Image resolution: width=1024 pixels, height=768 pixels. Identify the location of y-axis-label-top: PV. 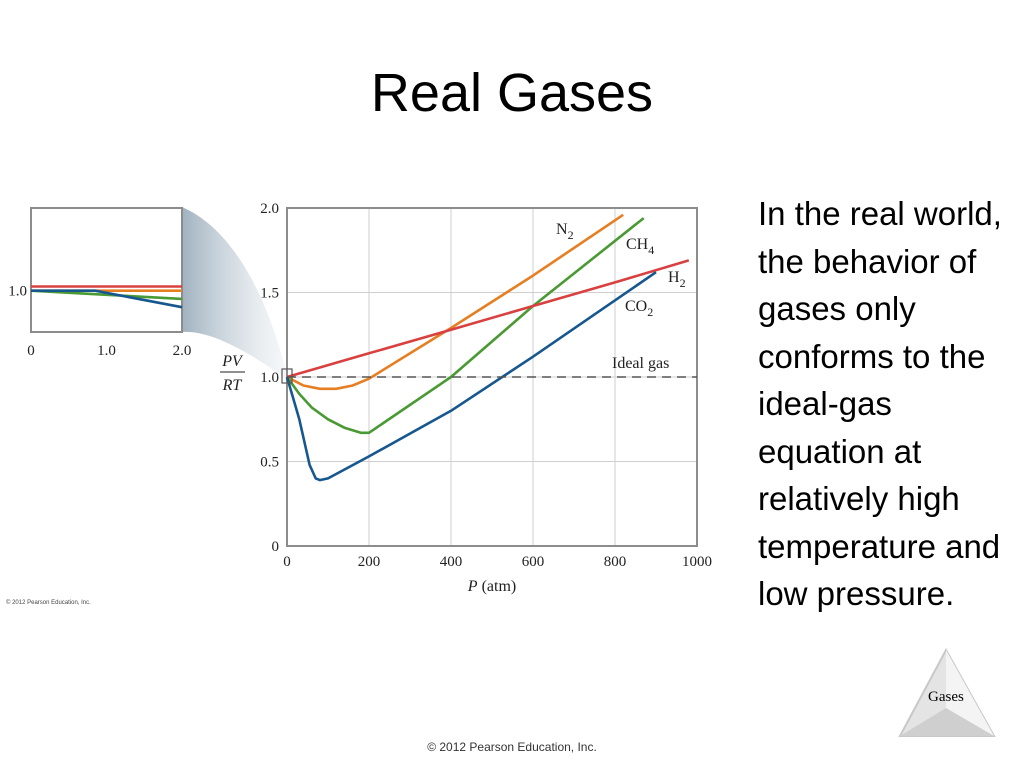
(232, 361).